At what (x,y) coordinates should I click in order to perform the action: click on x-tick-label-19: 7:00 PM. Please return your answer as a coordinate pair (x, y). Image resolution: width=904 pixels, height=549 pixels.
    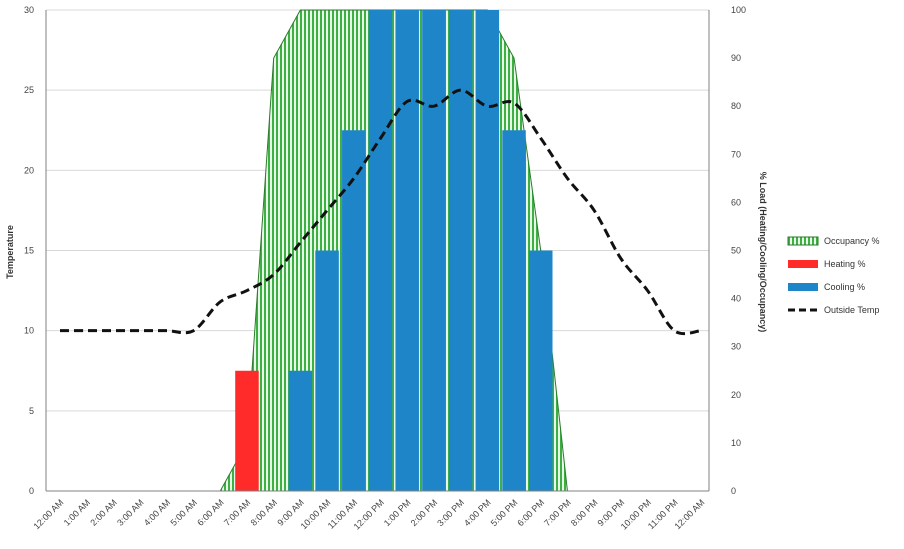
    Looking at the image, I should click on (557, 512).